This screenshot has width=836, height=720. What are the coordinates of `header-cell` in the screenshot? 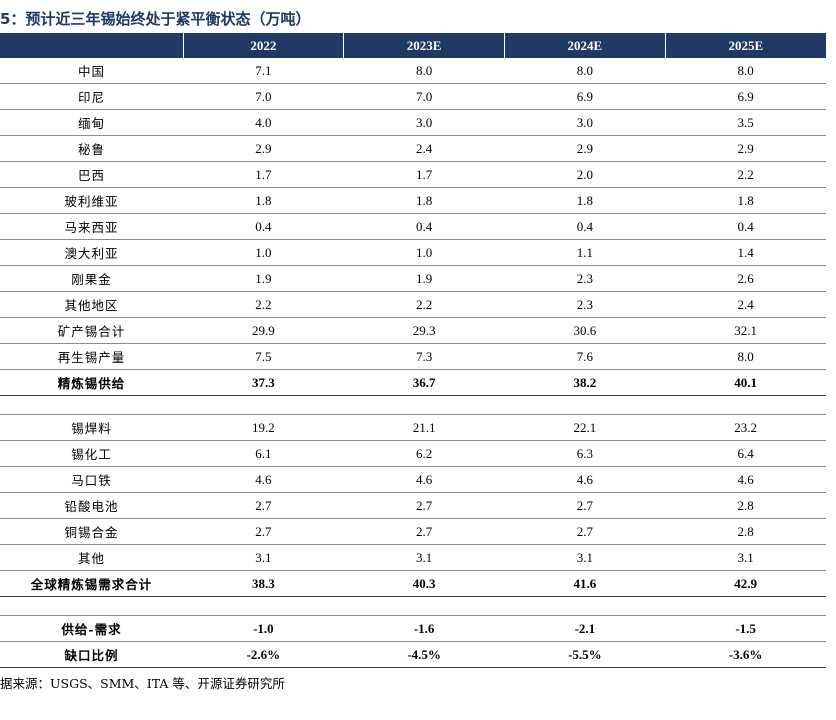 It's located at (91, 45).